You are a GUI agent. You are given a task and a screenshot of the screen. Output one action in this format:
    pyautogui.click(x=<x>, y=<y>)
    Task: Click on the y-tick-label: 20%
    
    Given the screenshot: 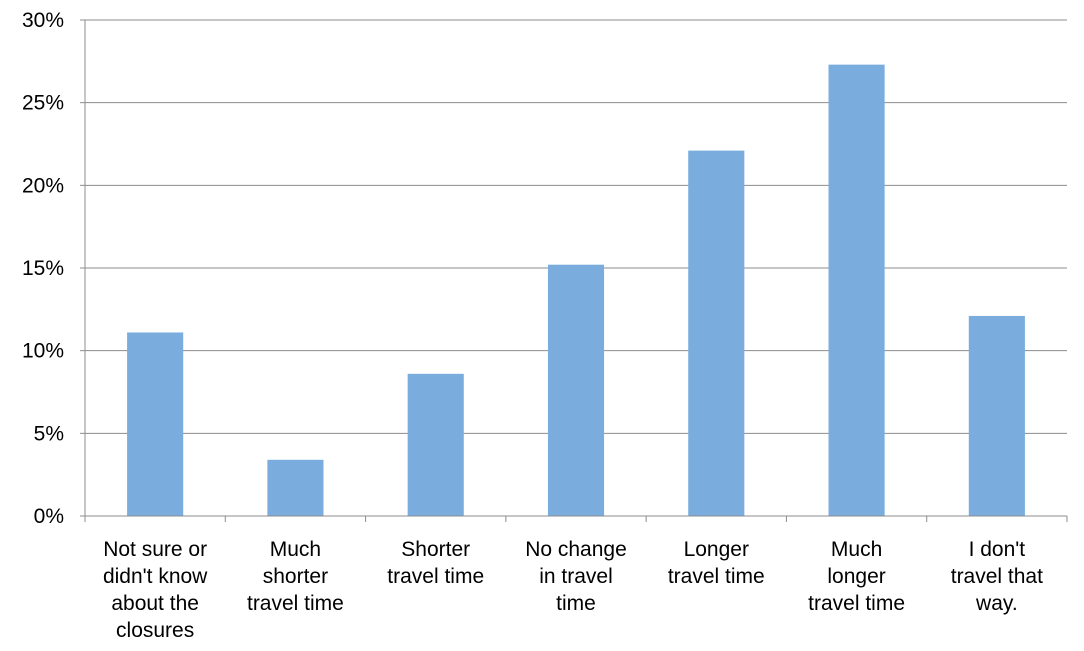 What is the action you would take?
    pyautogui.click(x=43, y=185)
    